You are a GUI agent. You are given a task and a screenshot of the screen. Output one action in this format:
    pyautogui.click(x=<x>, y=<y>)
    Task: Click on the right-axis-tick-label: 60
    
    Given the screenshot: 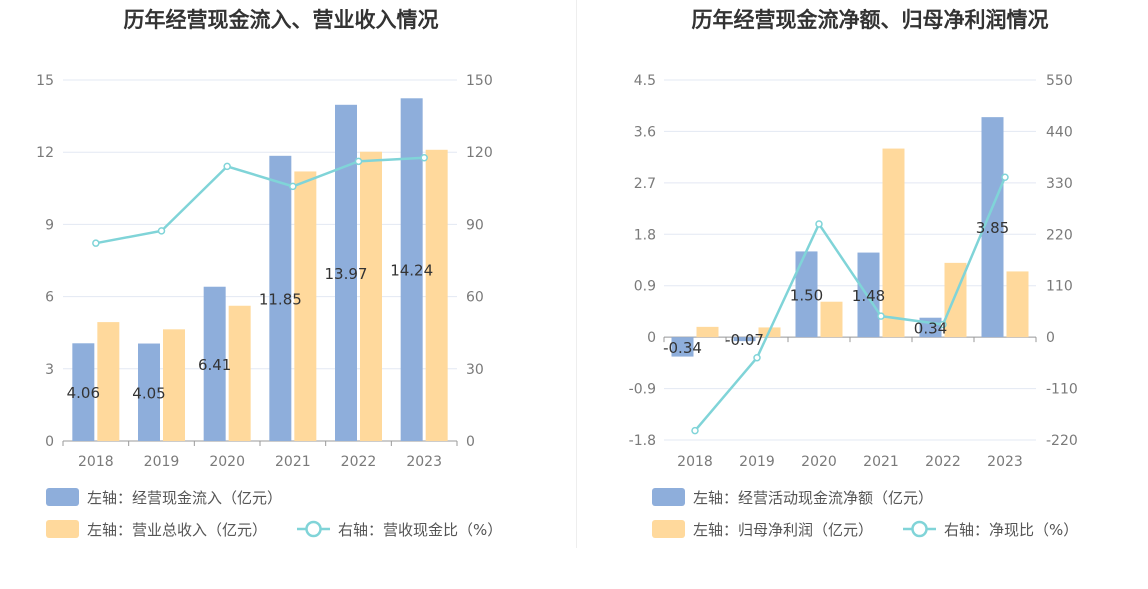 What is the action you would take?
    pyautogui.click(x=475, y=298)
    